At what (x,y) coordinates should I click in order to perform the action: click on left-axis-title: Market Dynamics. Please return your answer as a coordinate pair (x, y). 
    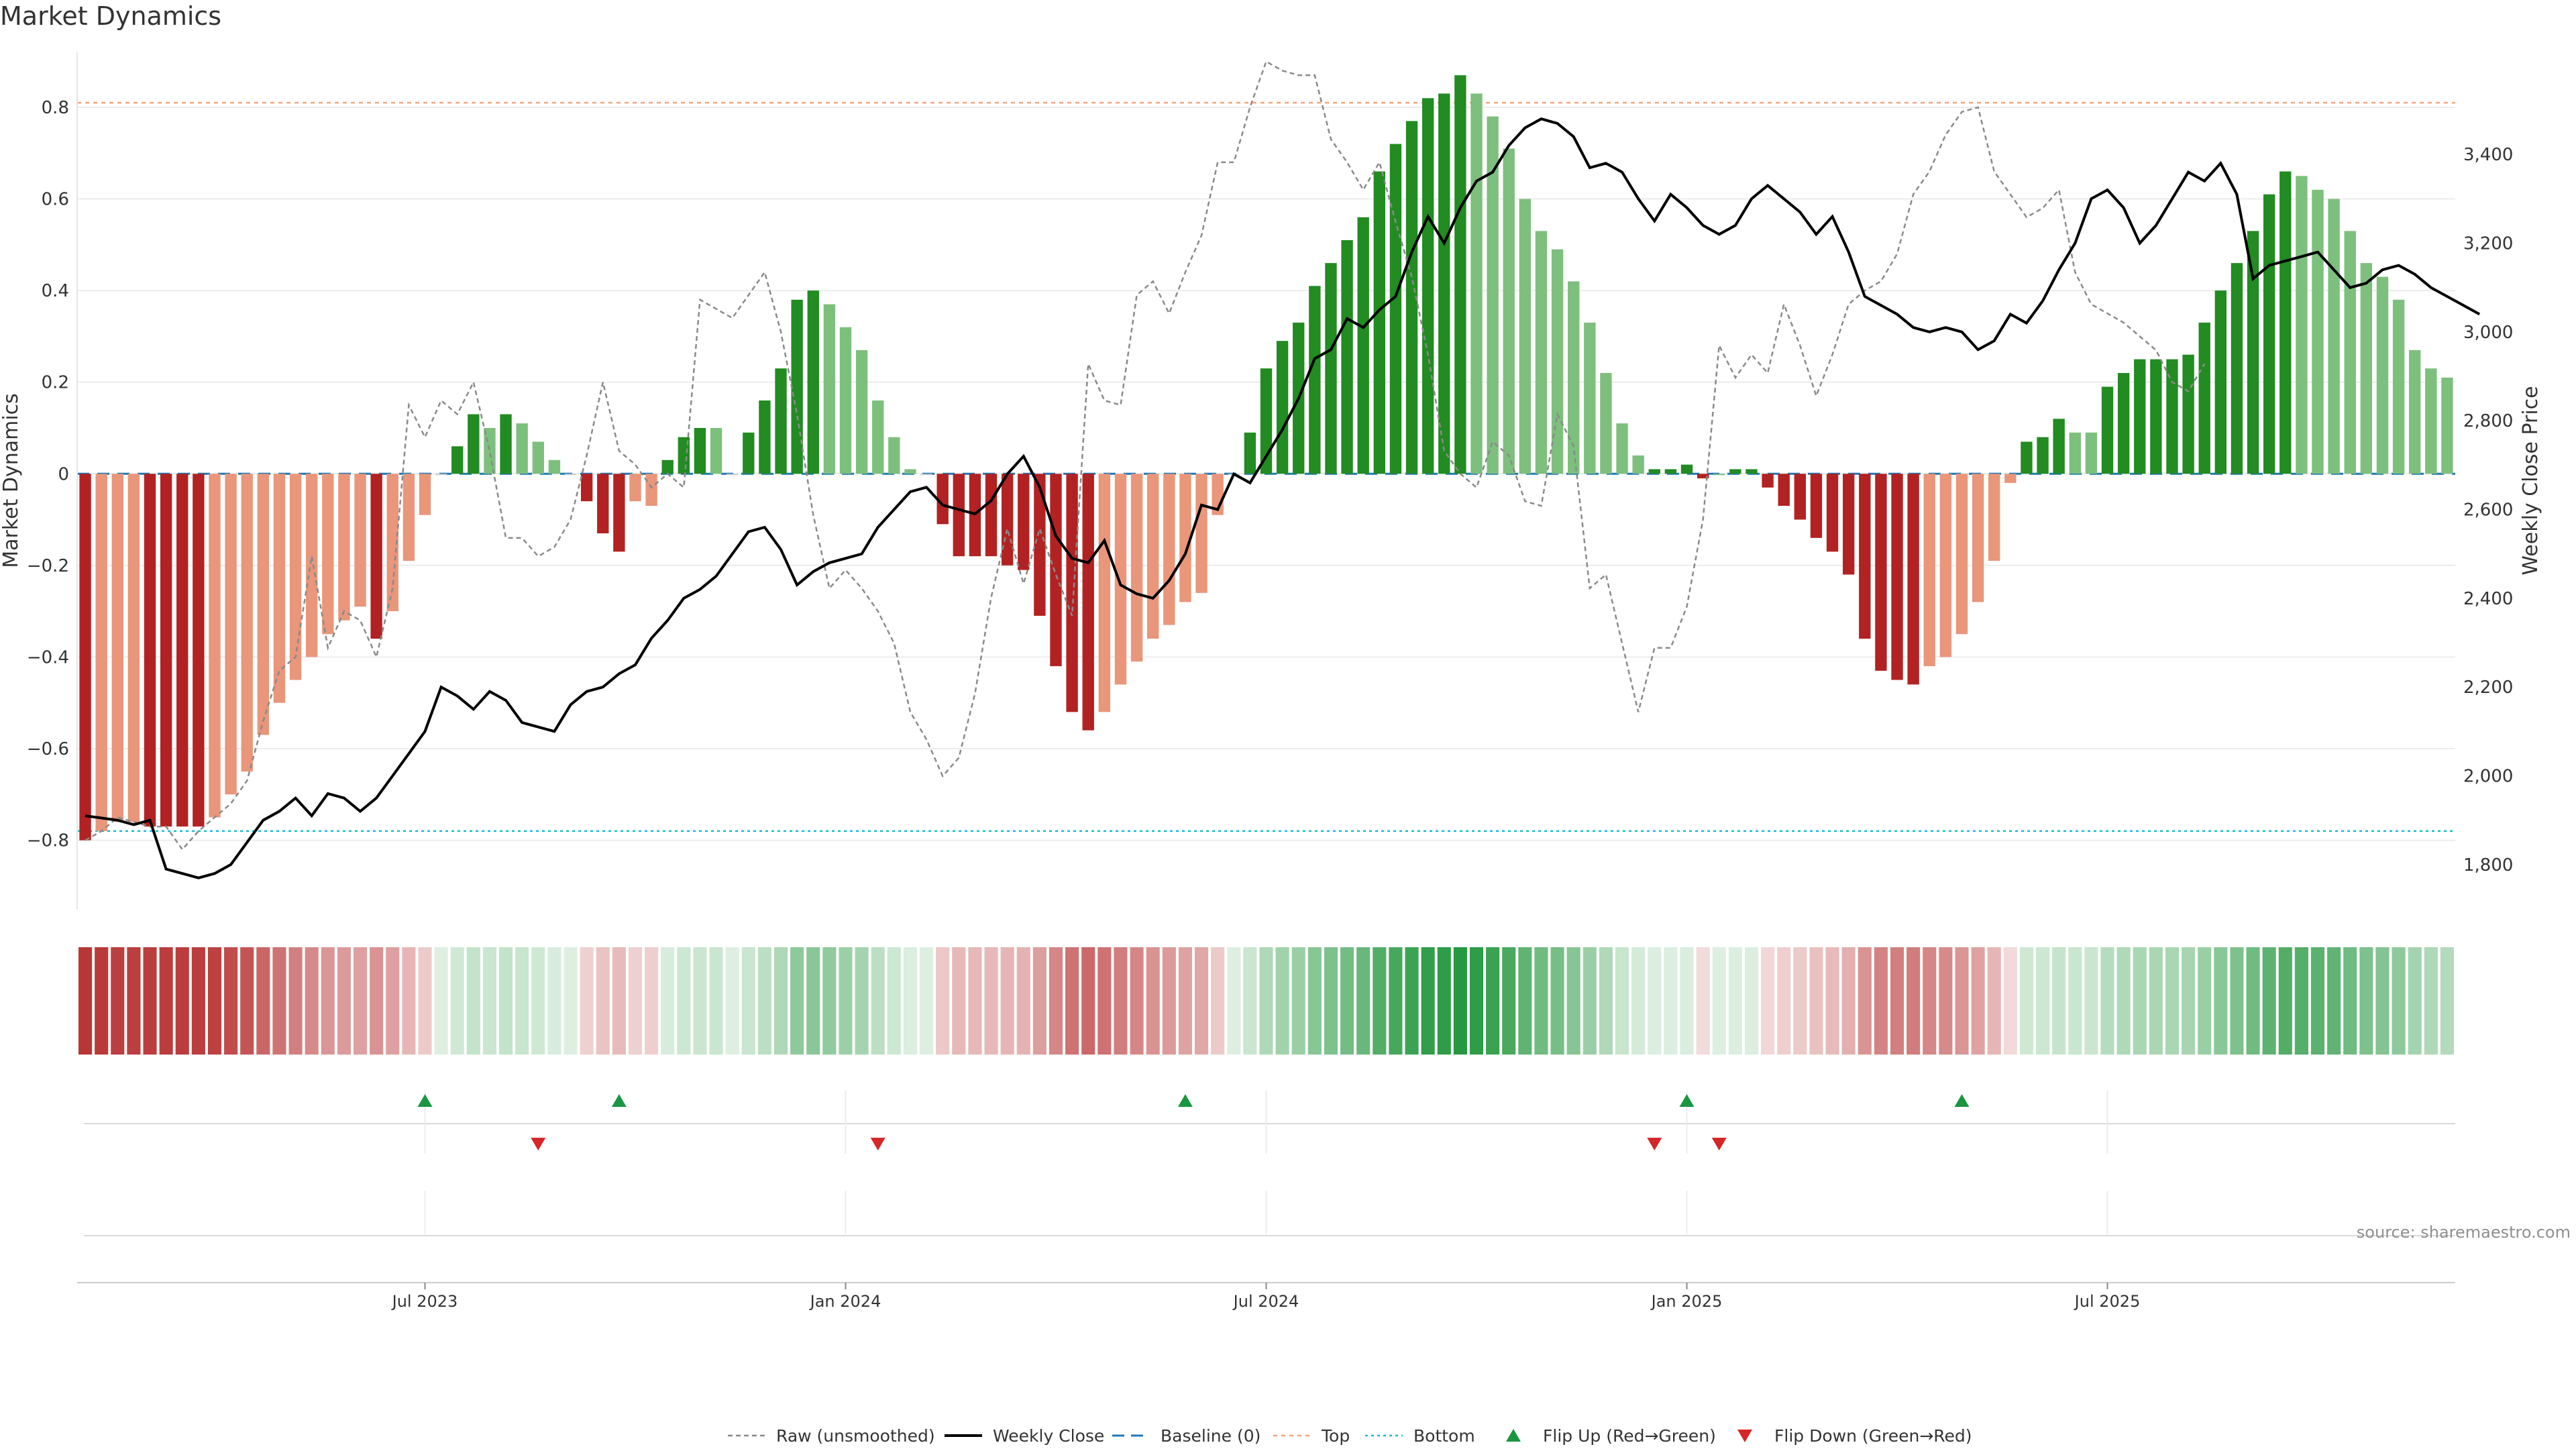
    Looking at the image, I should click on (11, 480).